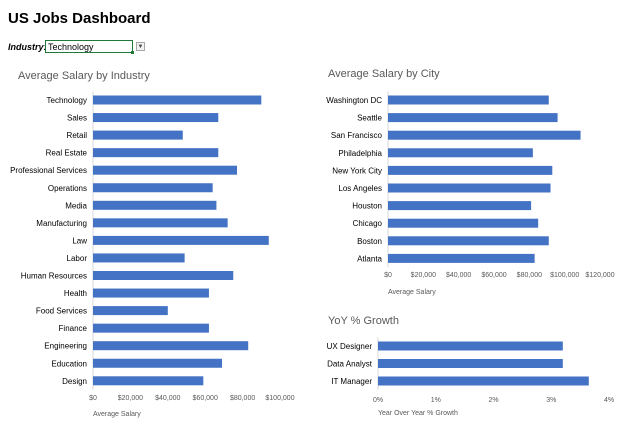  Describe the element at coordinates (564, 275) in the screenshot. I see `city-x-tick-label: $100,000` at that location.